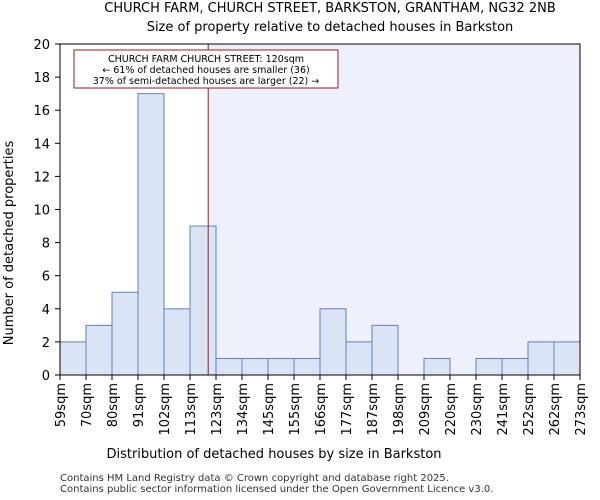 The width and height of the screenshot is (600, 500). I want to click on y-tick-label: 16, so click(41, 111).